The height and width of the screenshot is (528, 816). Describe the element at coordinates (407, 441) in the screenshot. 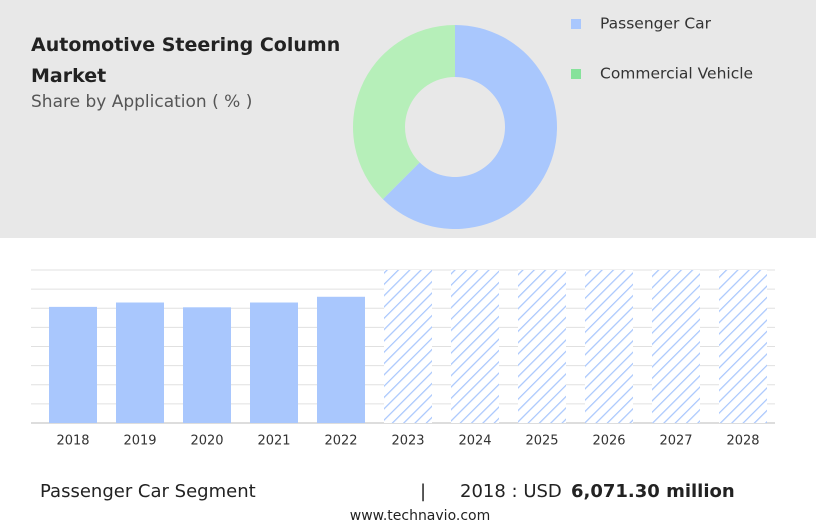

I see `x-tick-label: 2023` at that location.